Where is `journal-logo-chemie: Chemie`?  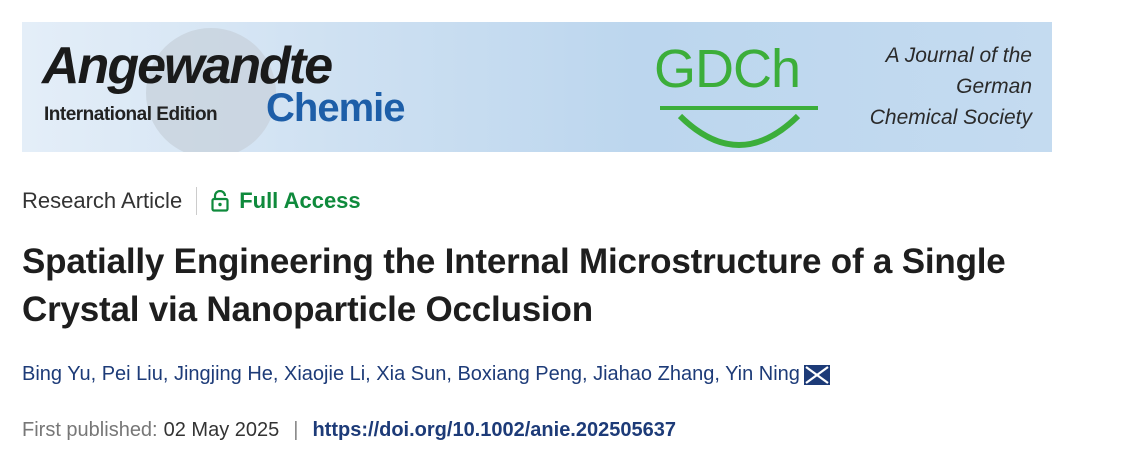
journal-logo-chemie: Chemie is located at coordinates (335, 108).